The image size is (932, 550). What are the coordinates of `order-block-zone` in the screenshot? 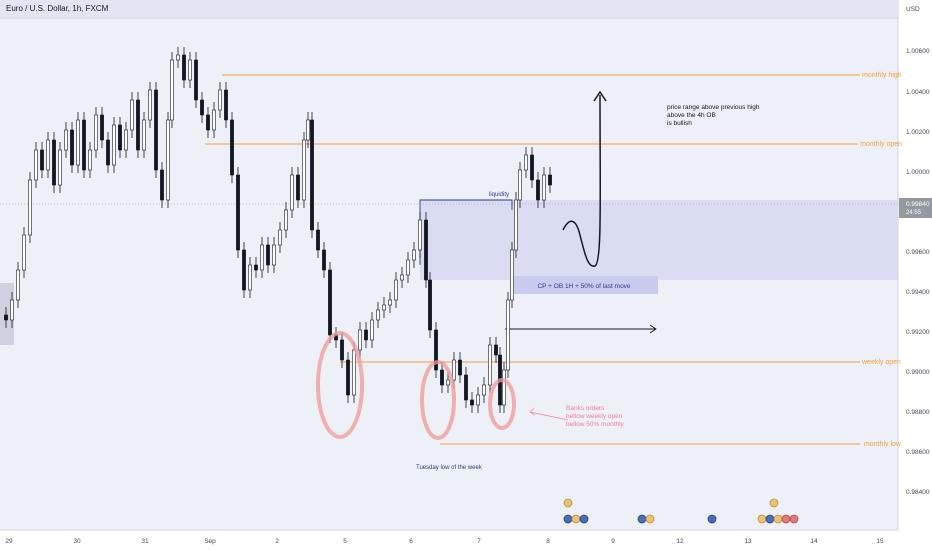 It's located at (659, 240).